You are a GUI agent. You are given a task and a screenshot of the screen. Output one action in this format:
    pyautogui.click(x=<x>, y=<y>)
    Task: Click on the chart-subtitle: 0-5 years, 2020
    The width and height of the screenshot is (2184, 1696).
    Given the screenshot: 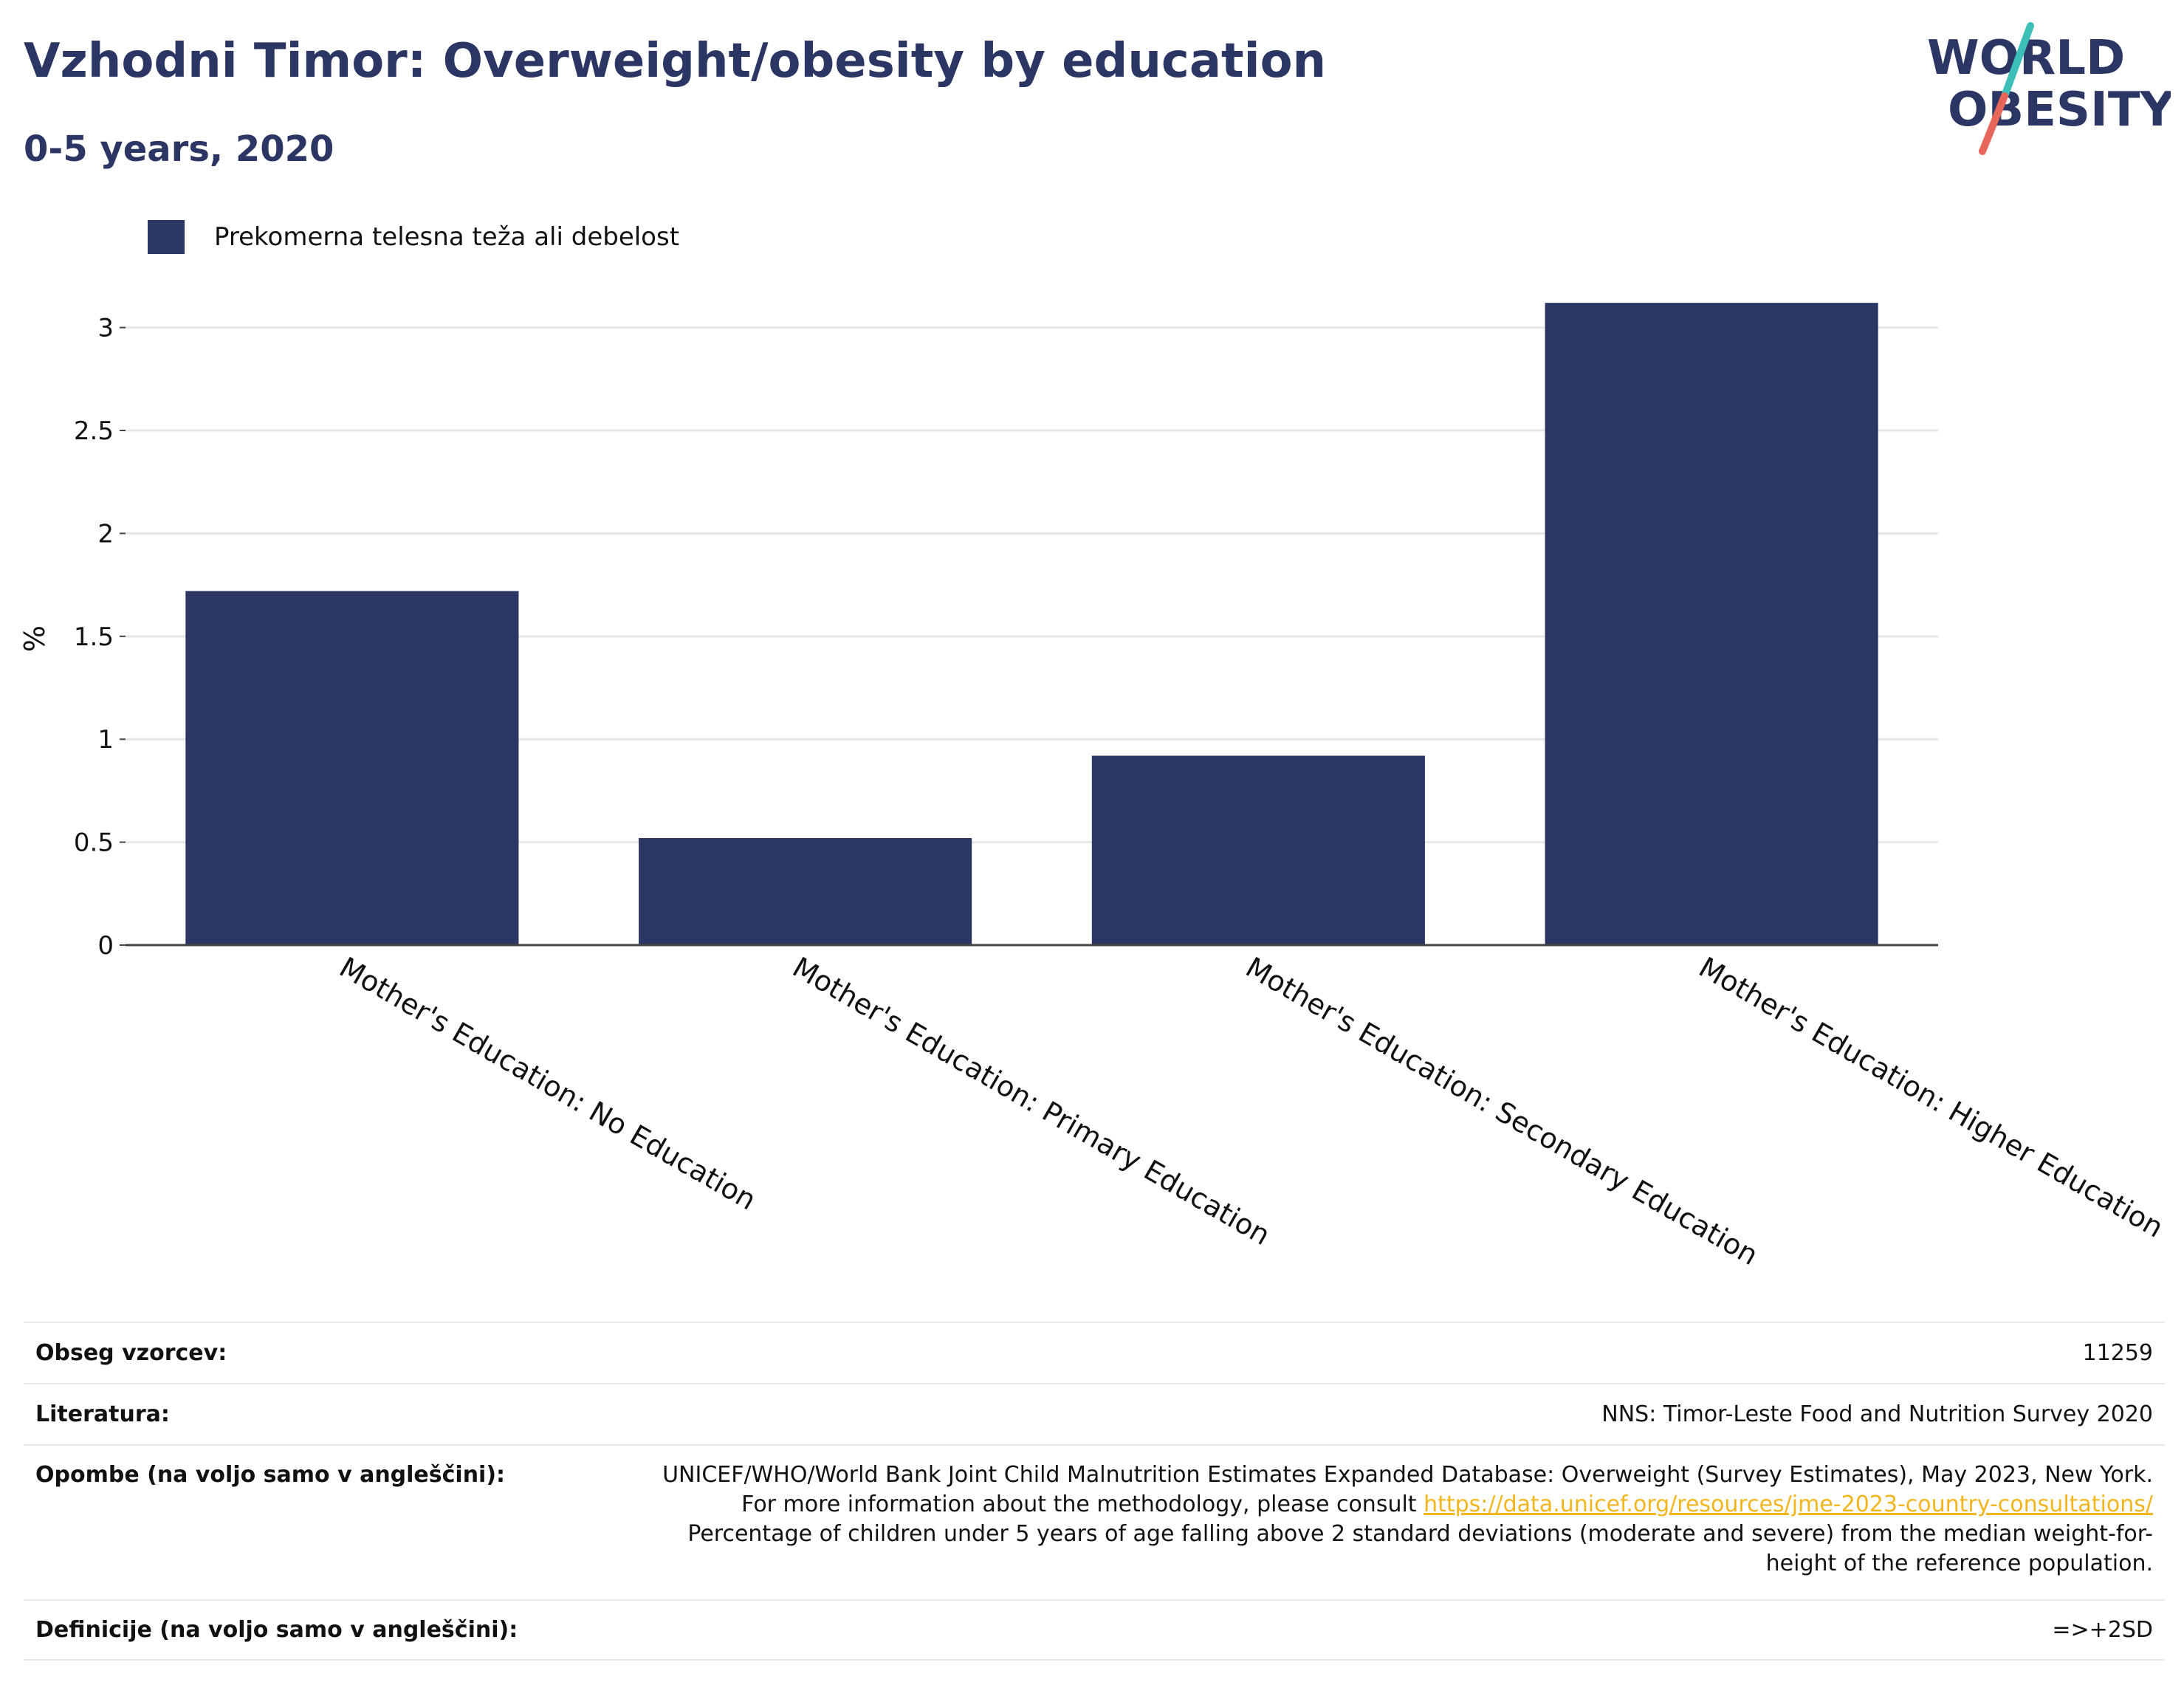 What is the action you would take?
    pyautogui.click(x=179, y=149)
    